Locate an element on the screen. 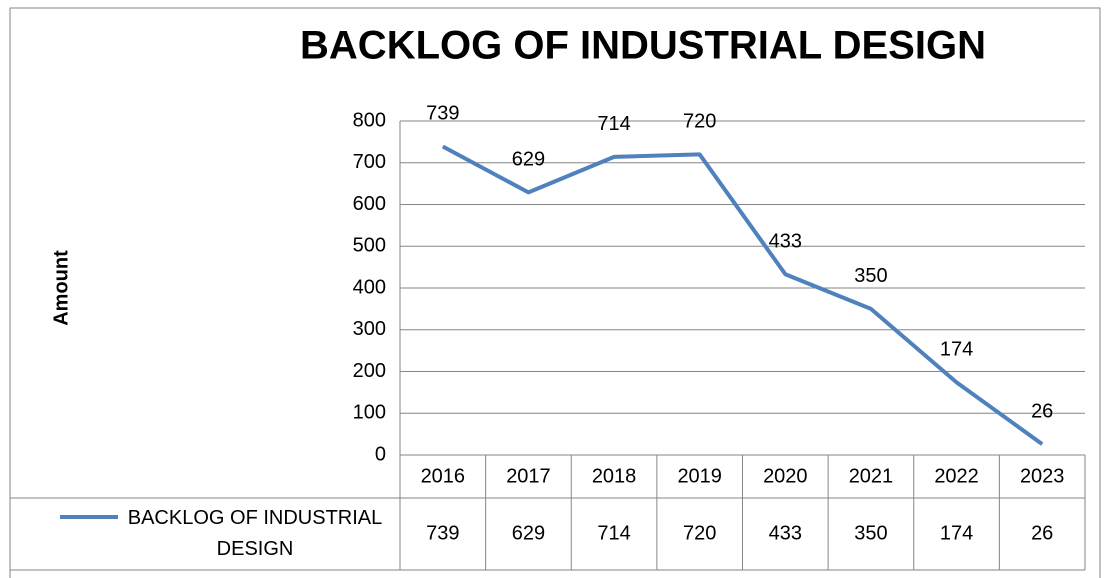 This screenshot has width=1108, height=578. table-value: 629 is located at coordinates (528, 533).